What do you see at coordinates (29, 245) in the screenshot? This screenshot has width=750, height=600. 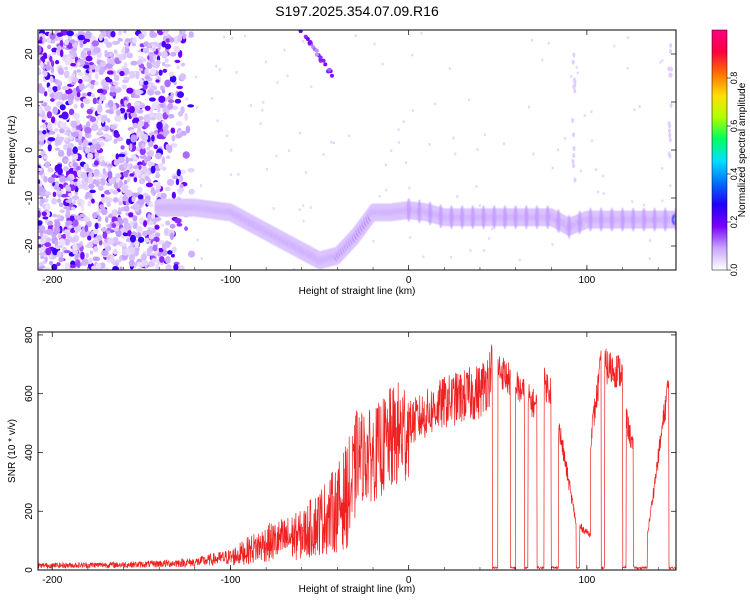 I see `y-tick-label: -20` at bounding box center [29, 245].